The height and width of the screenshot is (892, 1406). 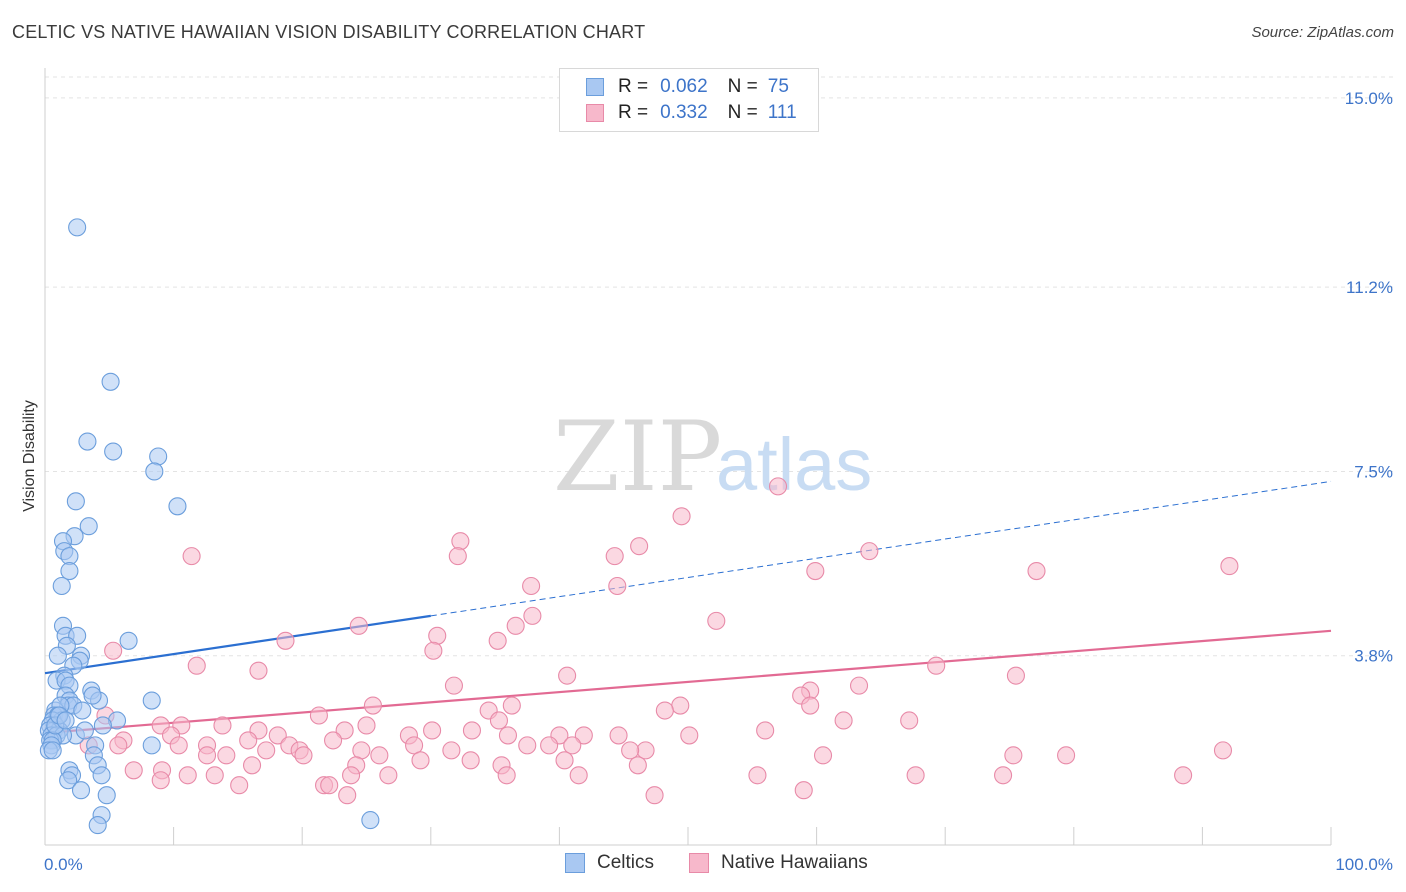 What do you see at coordinates (881, 548) in the screenshot?
I see `celtics-trend-extension` at bounding box center [881, 548].